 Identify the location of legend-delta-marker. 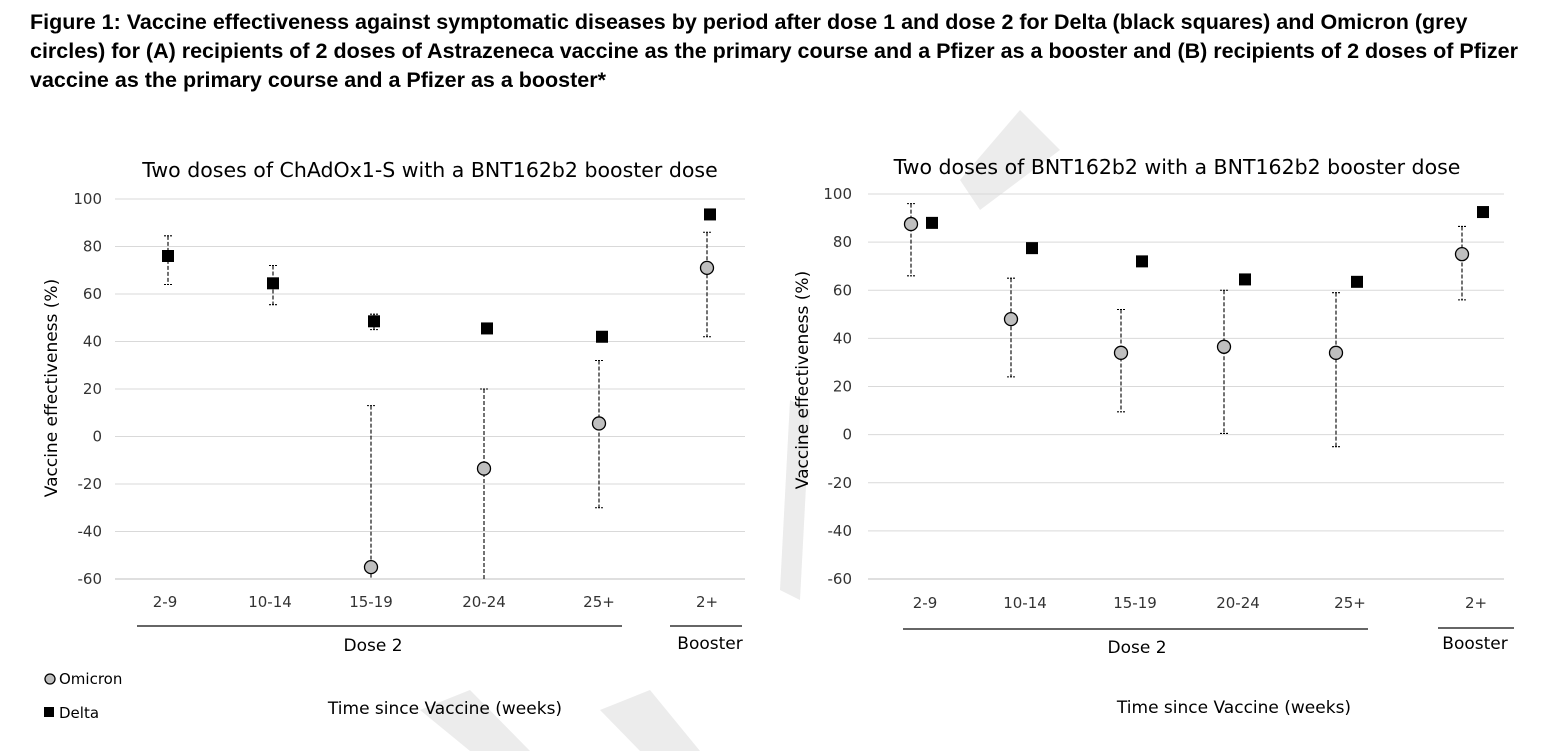
(49, 712).